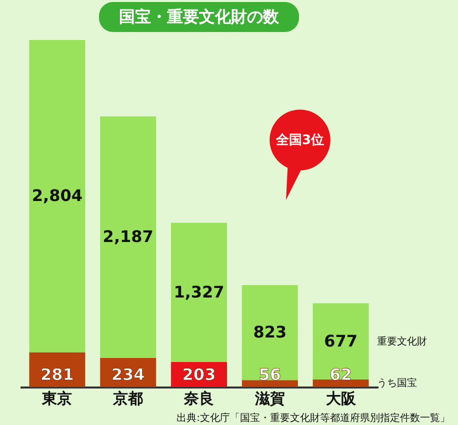 Image resolution: width=458 pixels, height=425 pixels. I want to click on data-label: 56, so click(270, 374).